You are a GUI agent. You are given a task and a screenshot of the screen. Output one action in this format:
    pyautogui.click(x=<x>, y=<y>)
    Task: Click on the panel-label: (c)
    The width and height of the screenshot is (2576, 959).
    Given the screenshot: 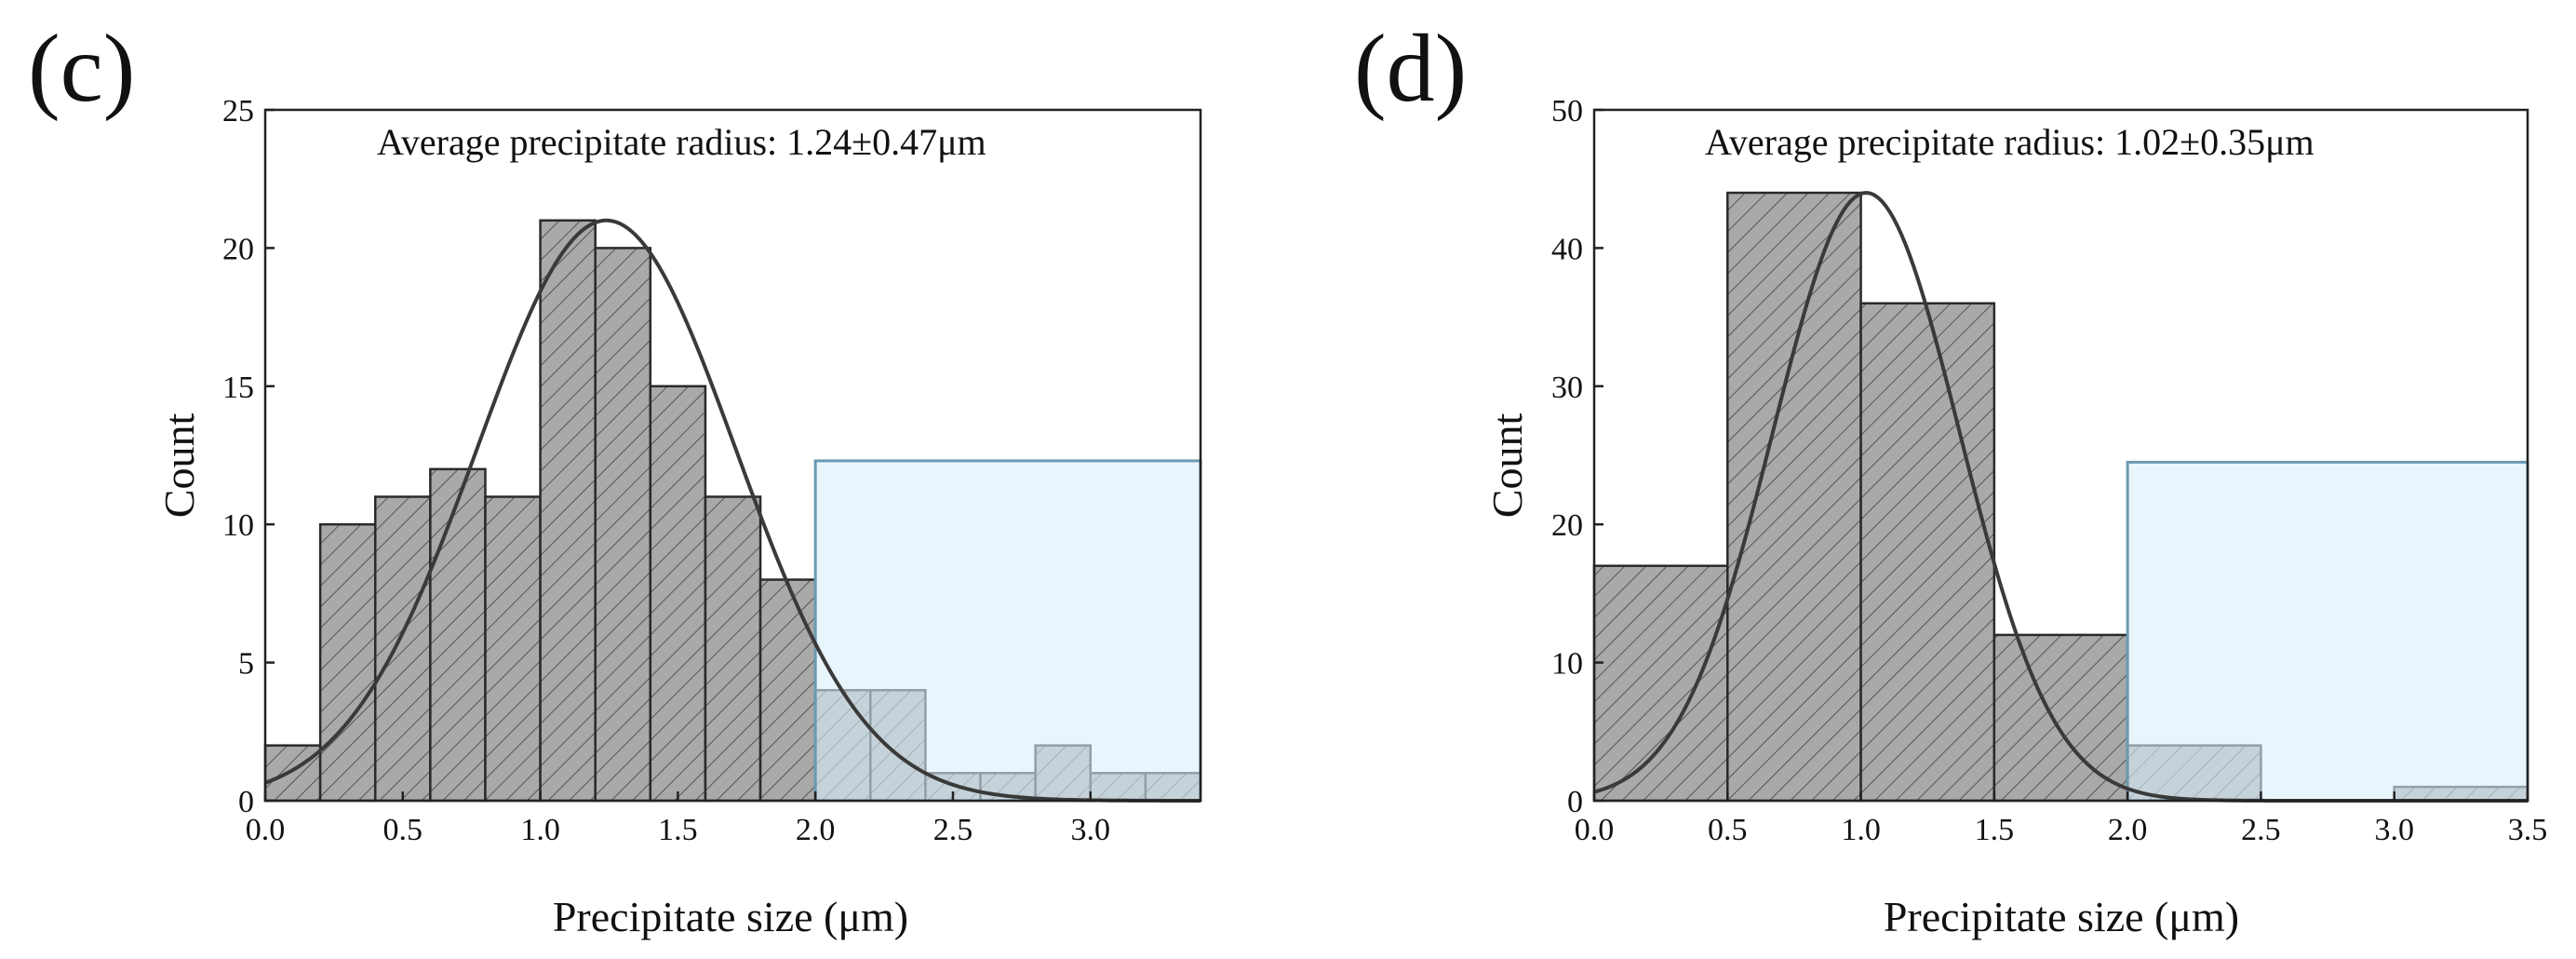 What is the action you would take?
    pyautogui.click(x=81, y=68)
    